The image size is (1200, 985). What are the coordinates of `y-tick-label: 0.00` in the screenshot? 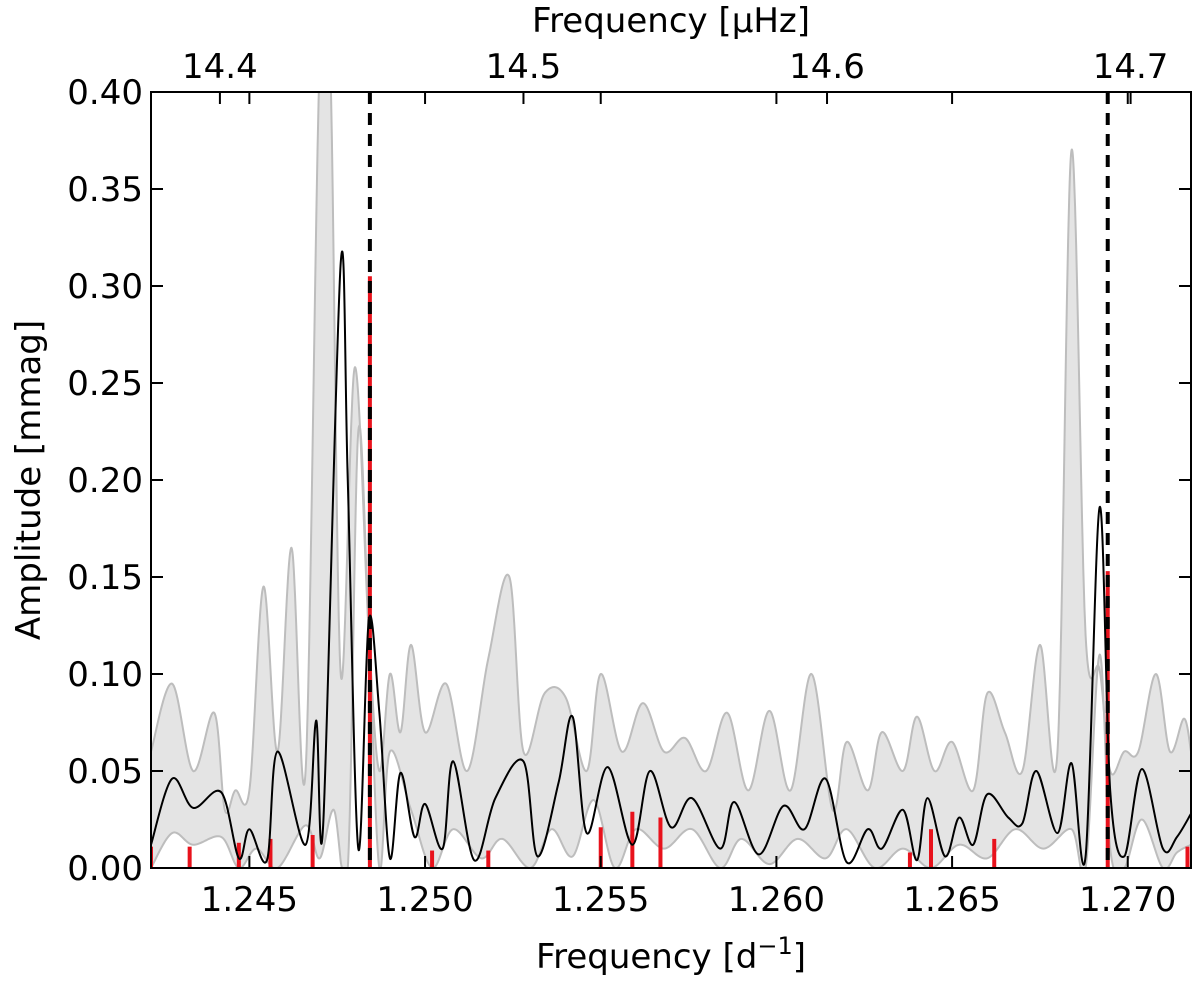 It's located at (105, 869).